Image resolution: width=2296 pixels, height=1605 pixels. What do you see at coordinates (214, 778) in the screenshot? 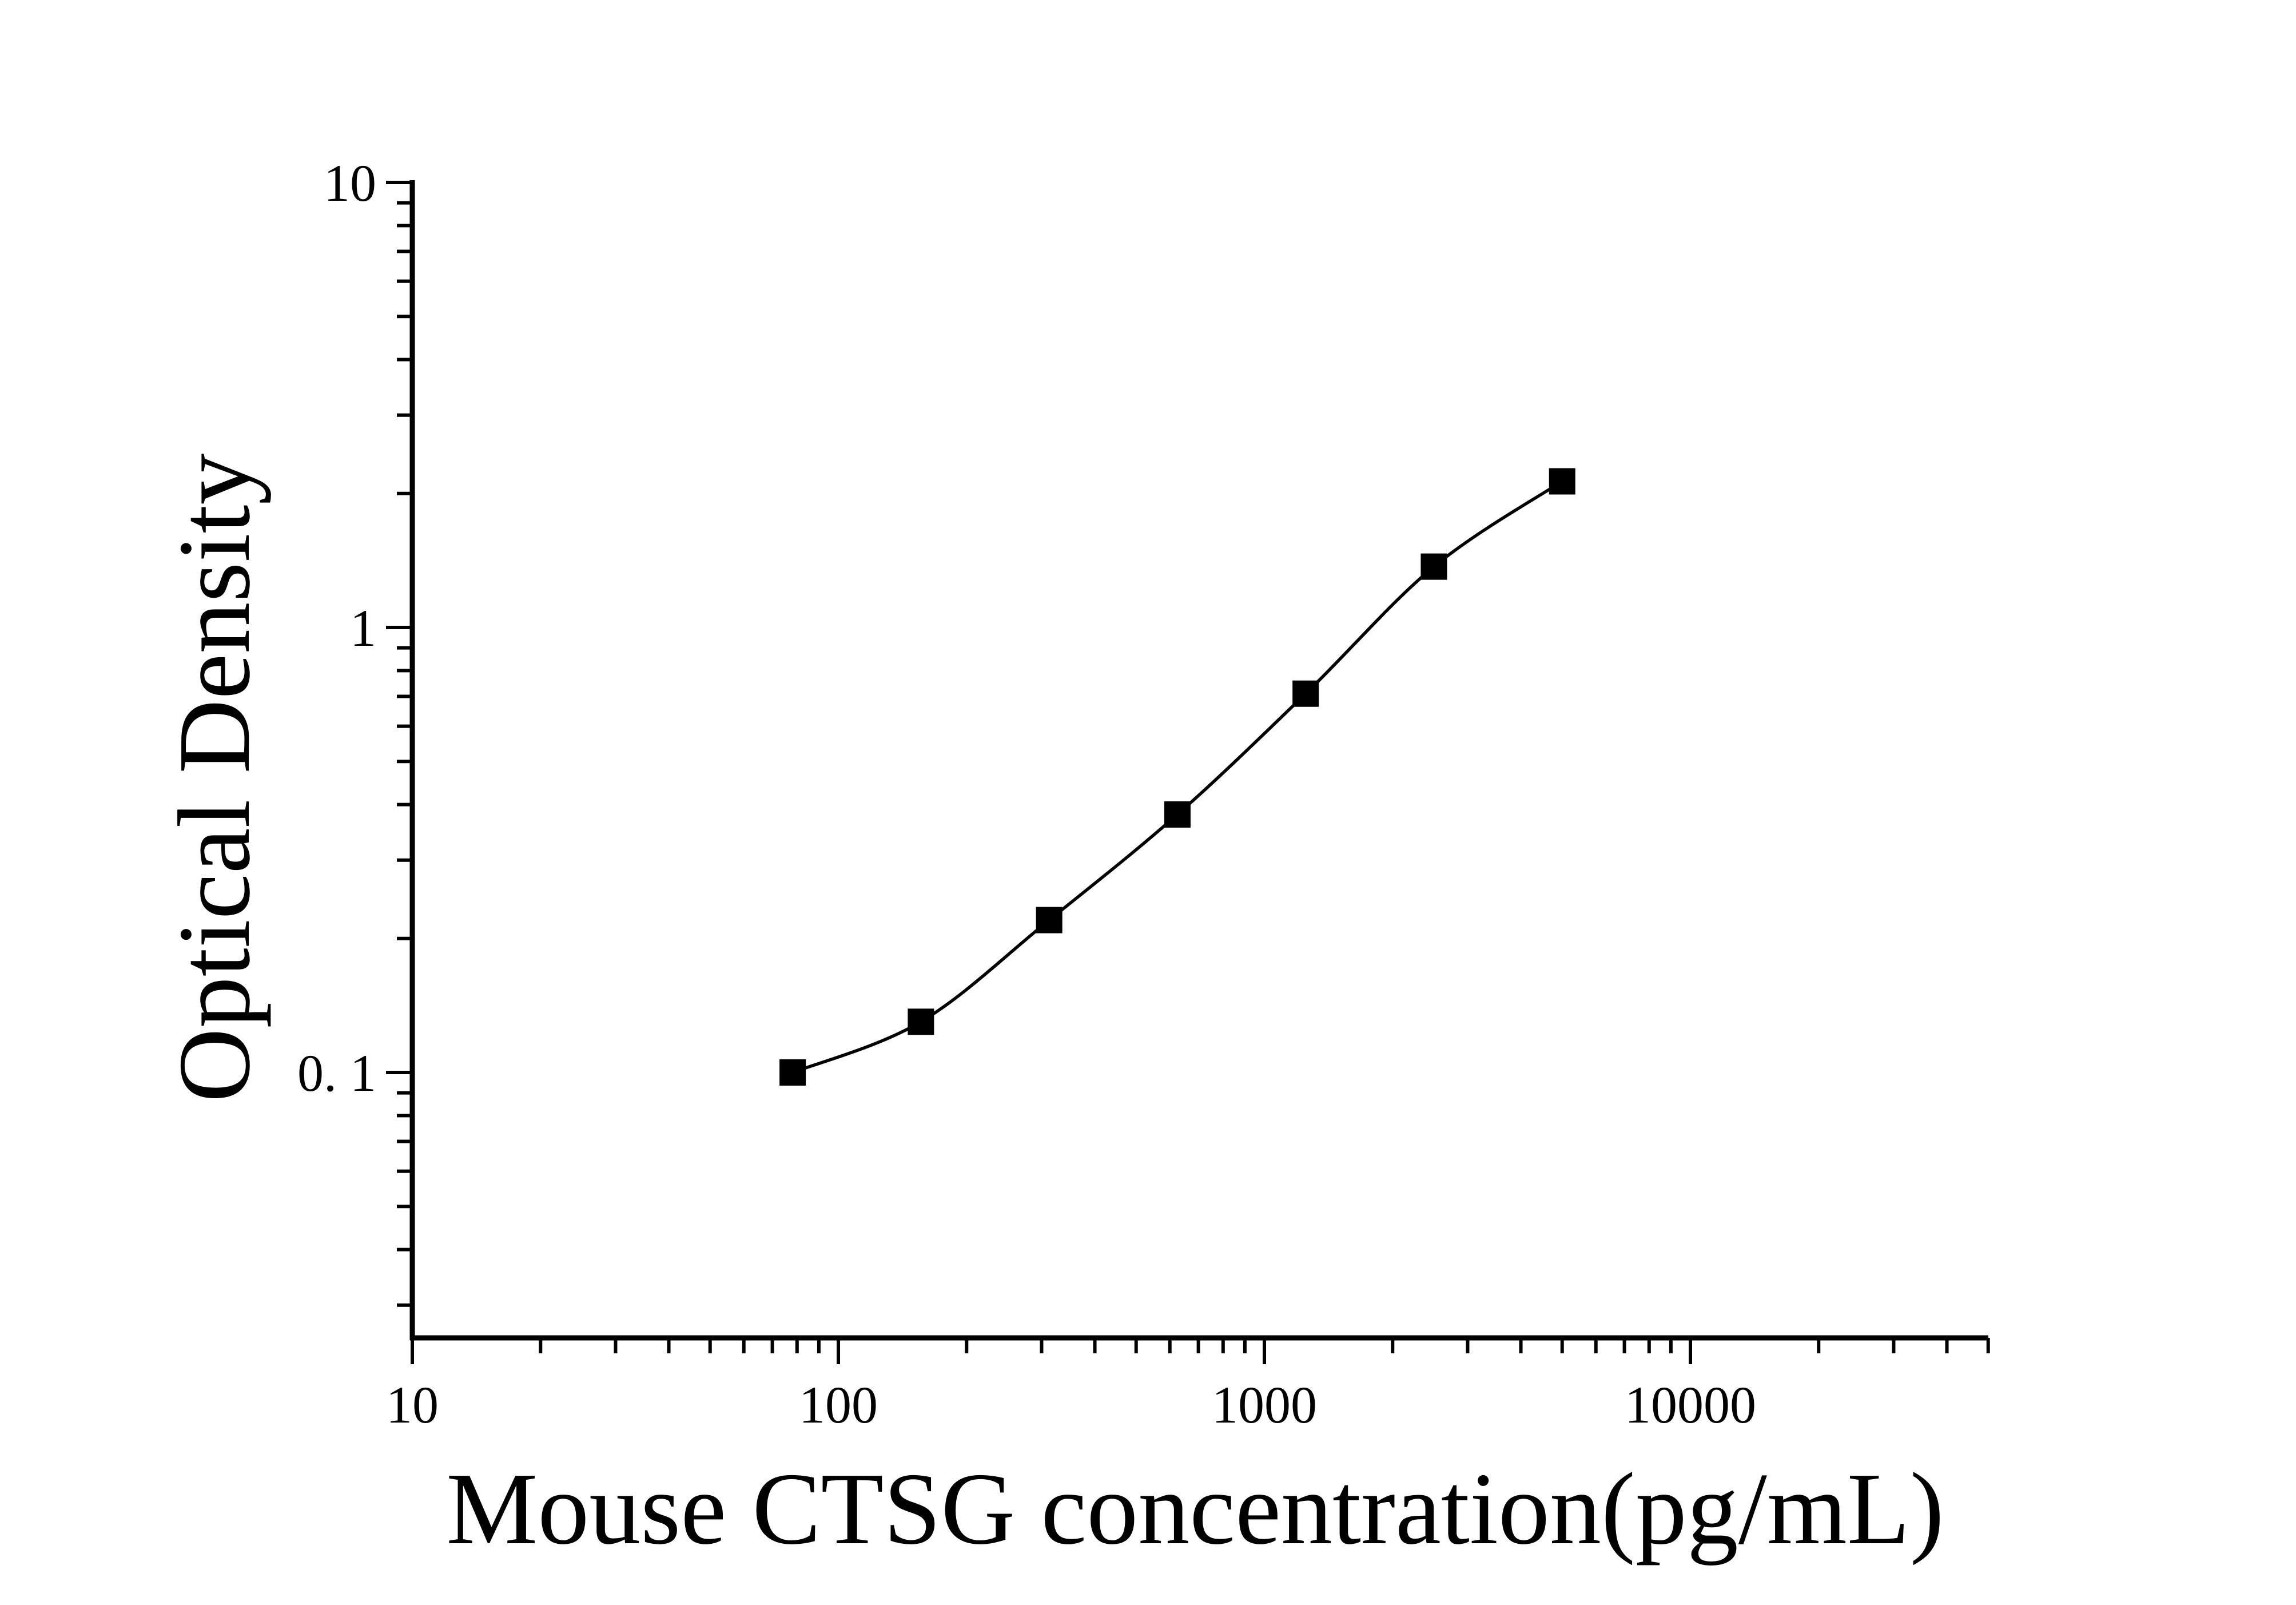
I see `y-axis-title: Optical Density` at bounding box center [214, 778].